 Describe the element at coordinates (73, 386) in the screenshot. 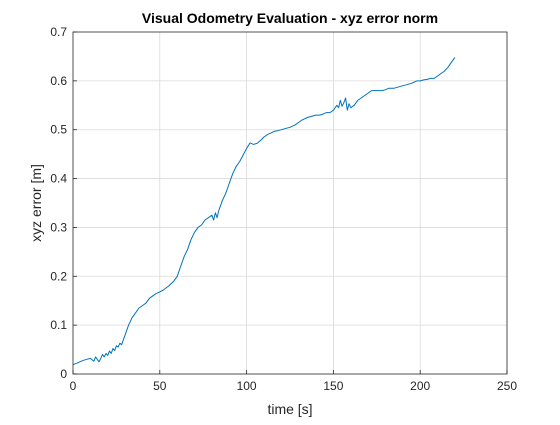

I see `x-tick-label: 0` at that location.